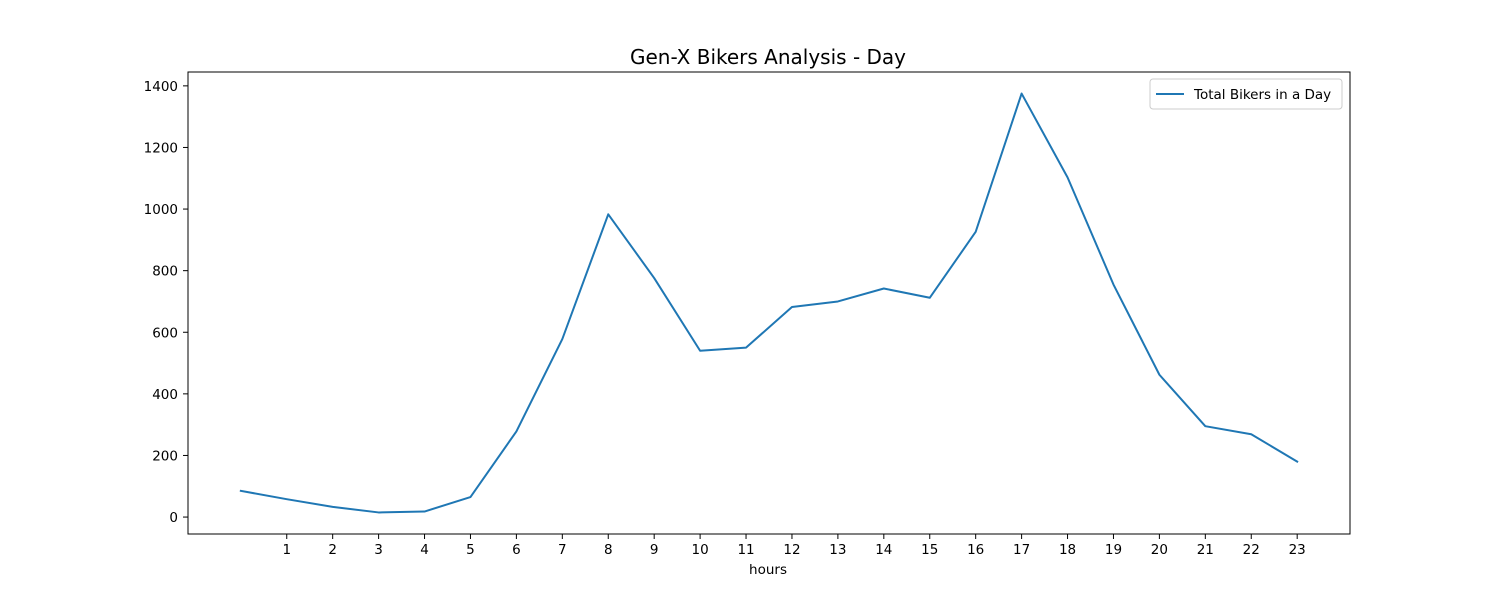 The height and width of the screenshot is (600, 1500). I want to click on legend: Total Bikers in a Day, so click(1246, 94).